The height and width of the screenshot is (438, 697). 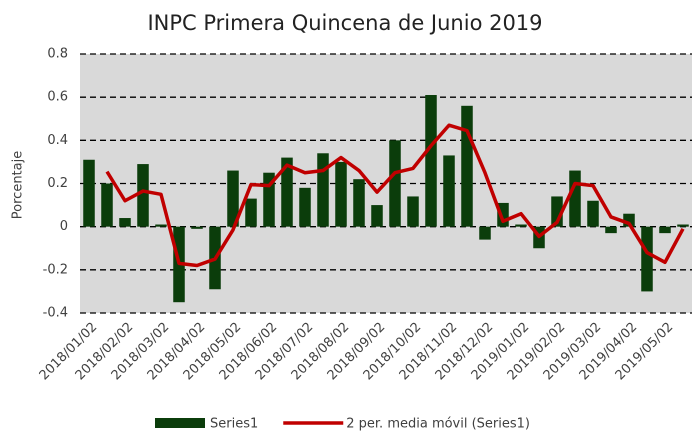 What do you see at coordinates (438, 424) in the screenshot?
I see `legend-label: 2 per. media móvil (Series1)` at bounding box center [438, 424].